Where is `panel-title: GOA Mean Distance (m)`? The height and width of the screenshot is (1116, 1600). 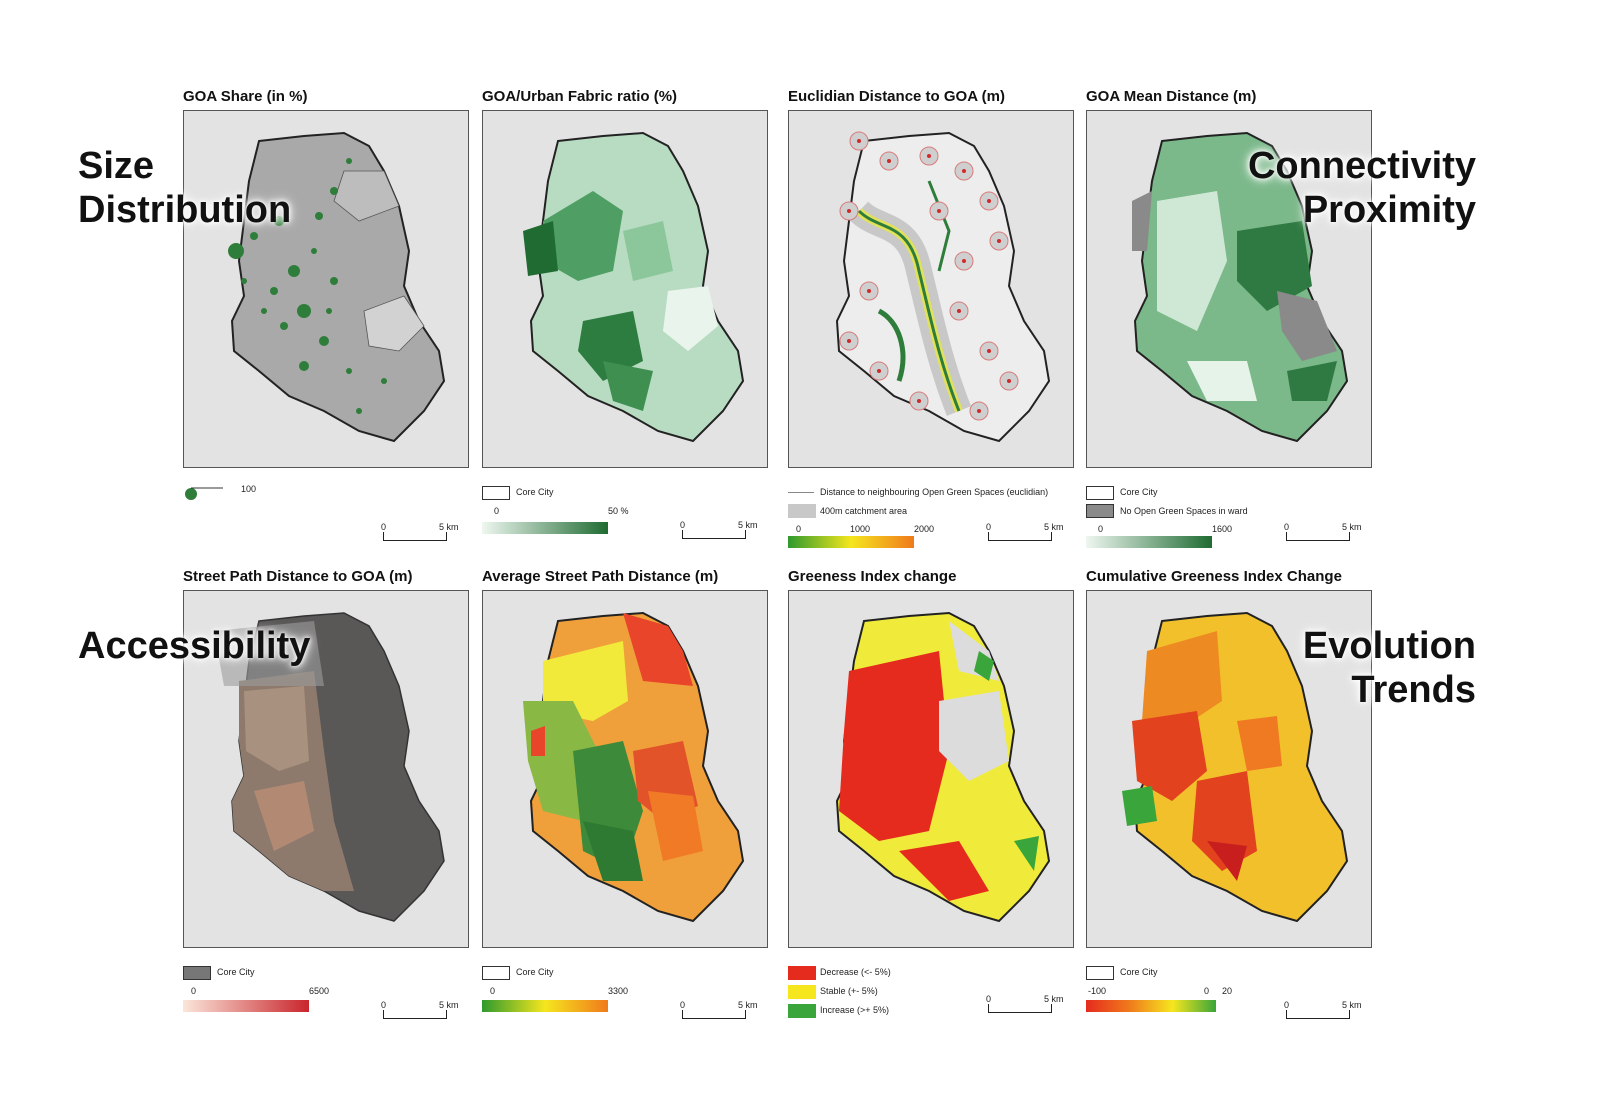 panel-title: GOA Mean Distance (m) is located at coordinates (1171, 96).